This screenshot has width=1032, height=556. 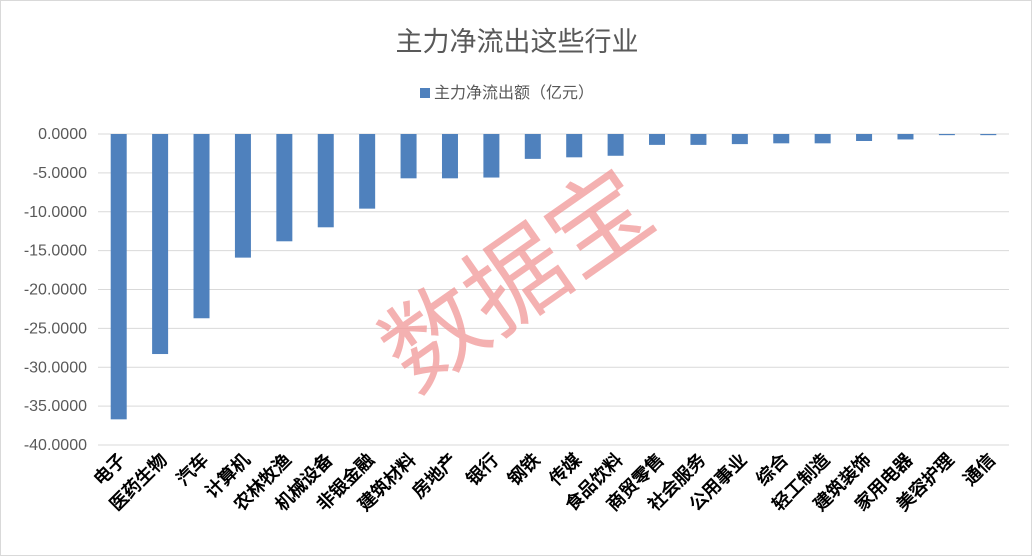 What do you see at coordinates (516, 280) in the screenshot?
I see `watermark: 数据宝` at bounding box center [516, 280].